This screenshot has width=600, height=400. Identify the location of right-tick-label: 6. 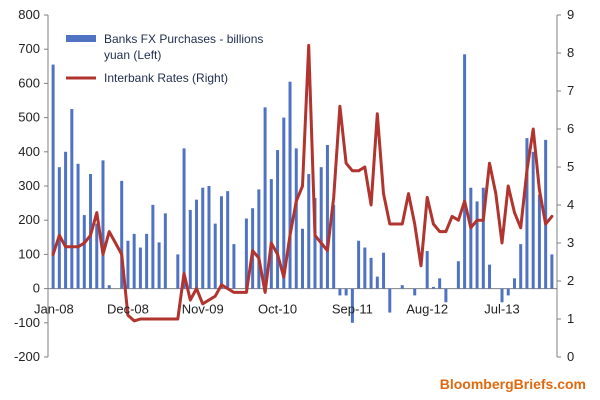
(570, 128).